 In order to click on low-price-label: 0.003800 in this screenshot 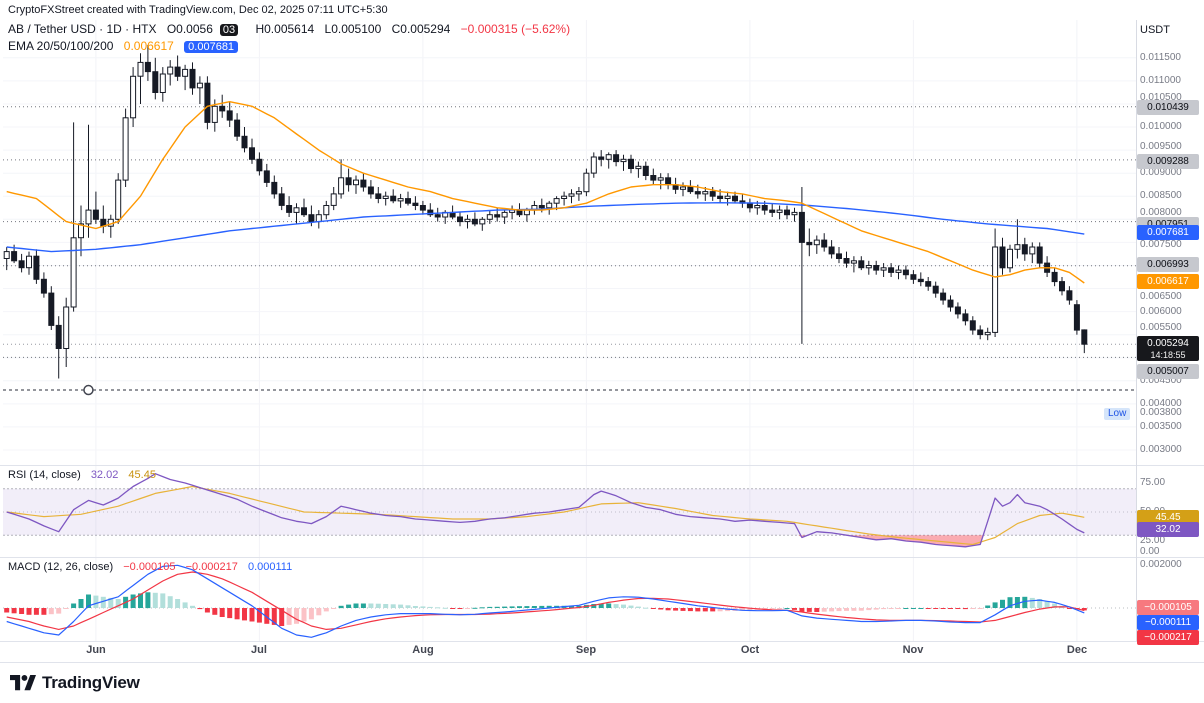, I will do `click(1161, 412)`.